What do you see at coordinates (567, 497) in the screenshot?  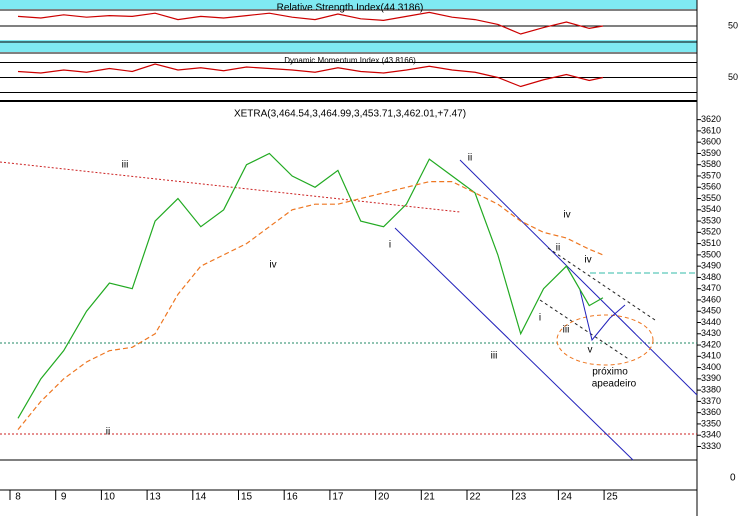 I see `x-tick-label: 24` at bounding box center [567, 497].